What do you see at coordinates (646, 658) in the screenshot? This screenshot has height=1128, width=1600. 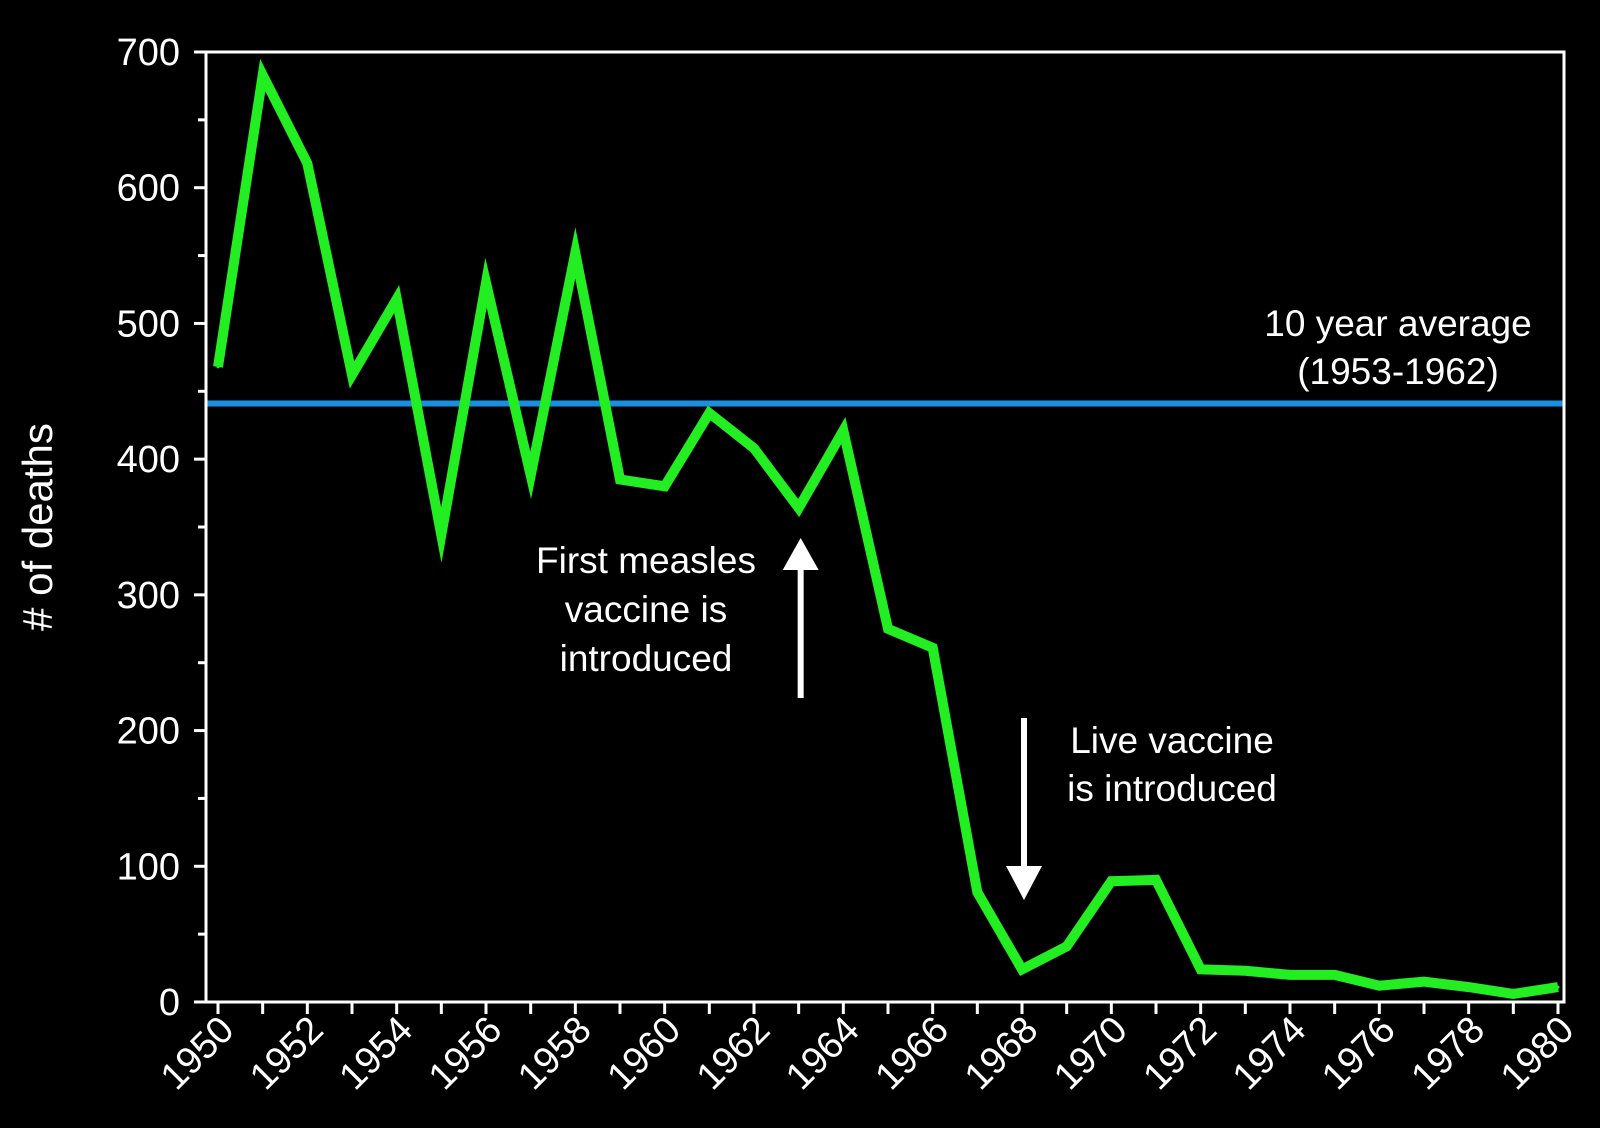 I see `first-vaccine-label: introduced` at bounding box center [646, 658].